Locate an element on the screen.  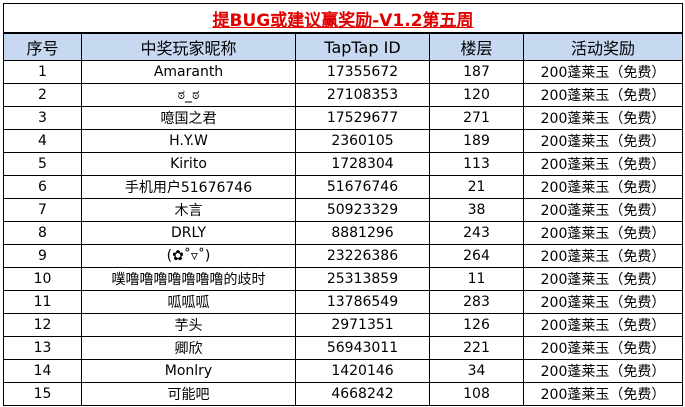
column-header: 中奖玩家昵称 is located at coordinates (188, 46).